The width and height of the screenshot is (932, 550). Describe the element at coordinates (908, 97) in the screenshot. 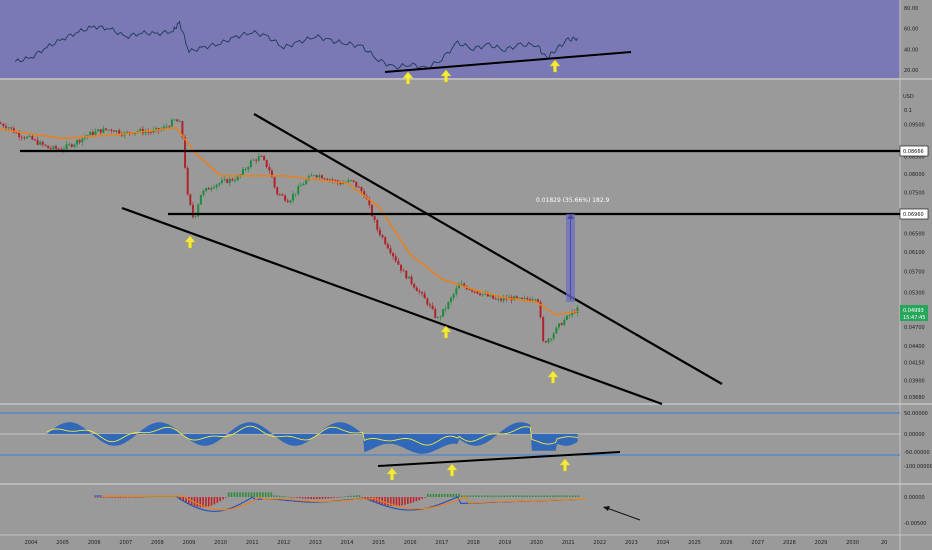

I see `price-unit-label: USD` at that location.